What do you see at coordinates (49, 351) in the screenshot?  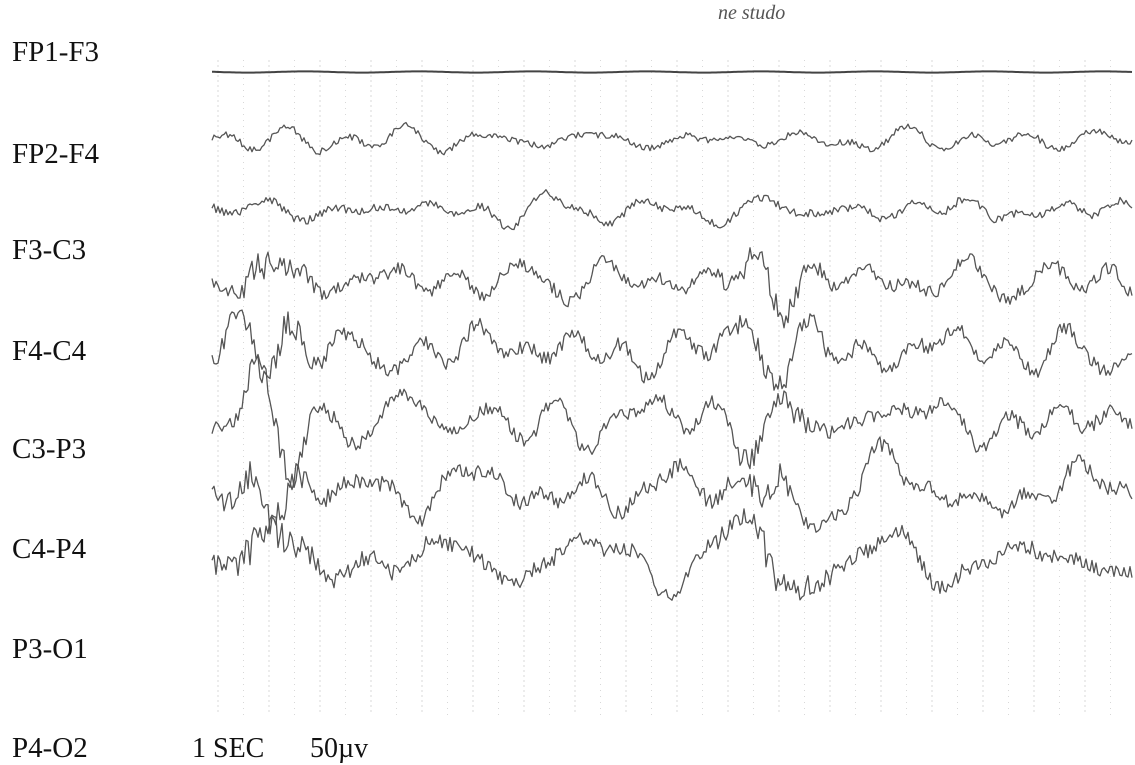 I see `channel-label-f4-c4: F4-C4` at bounding box center [49, 351].